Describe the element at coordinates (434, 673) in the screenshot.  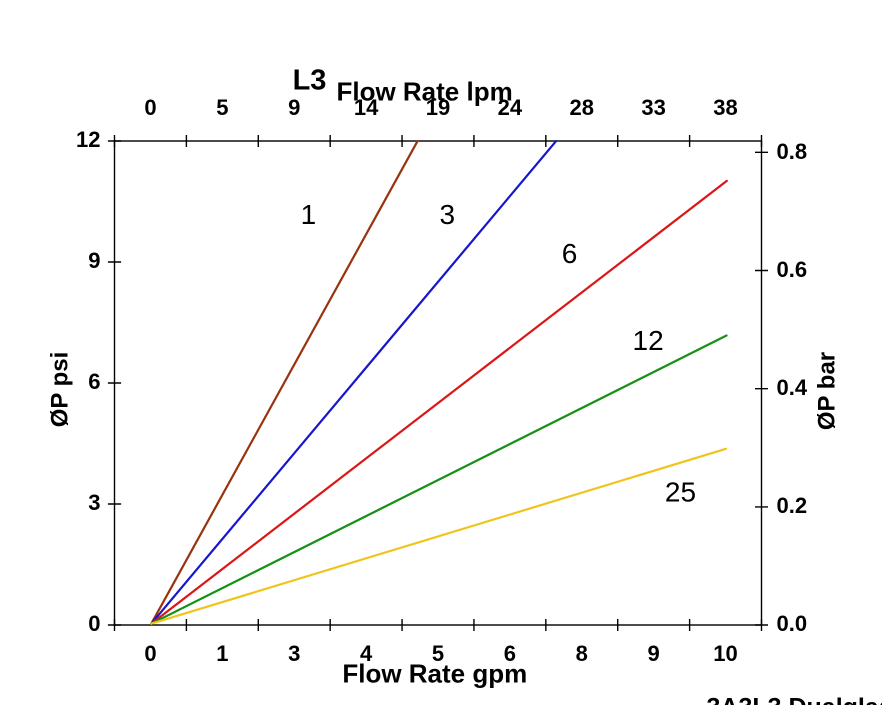
I see `svg-text: Flow Rate gpm` at that location.